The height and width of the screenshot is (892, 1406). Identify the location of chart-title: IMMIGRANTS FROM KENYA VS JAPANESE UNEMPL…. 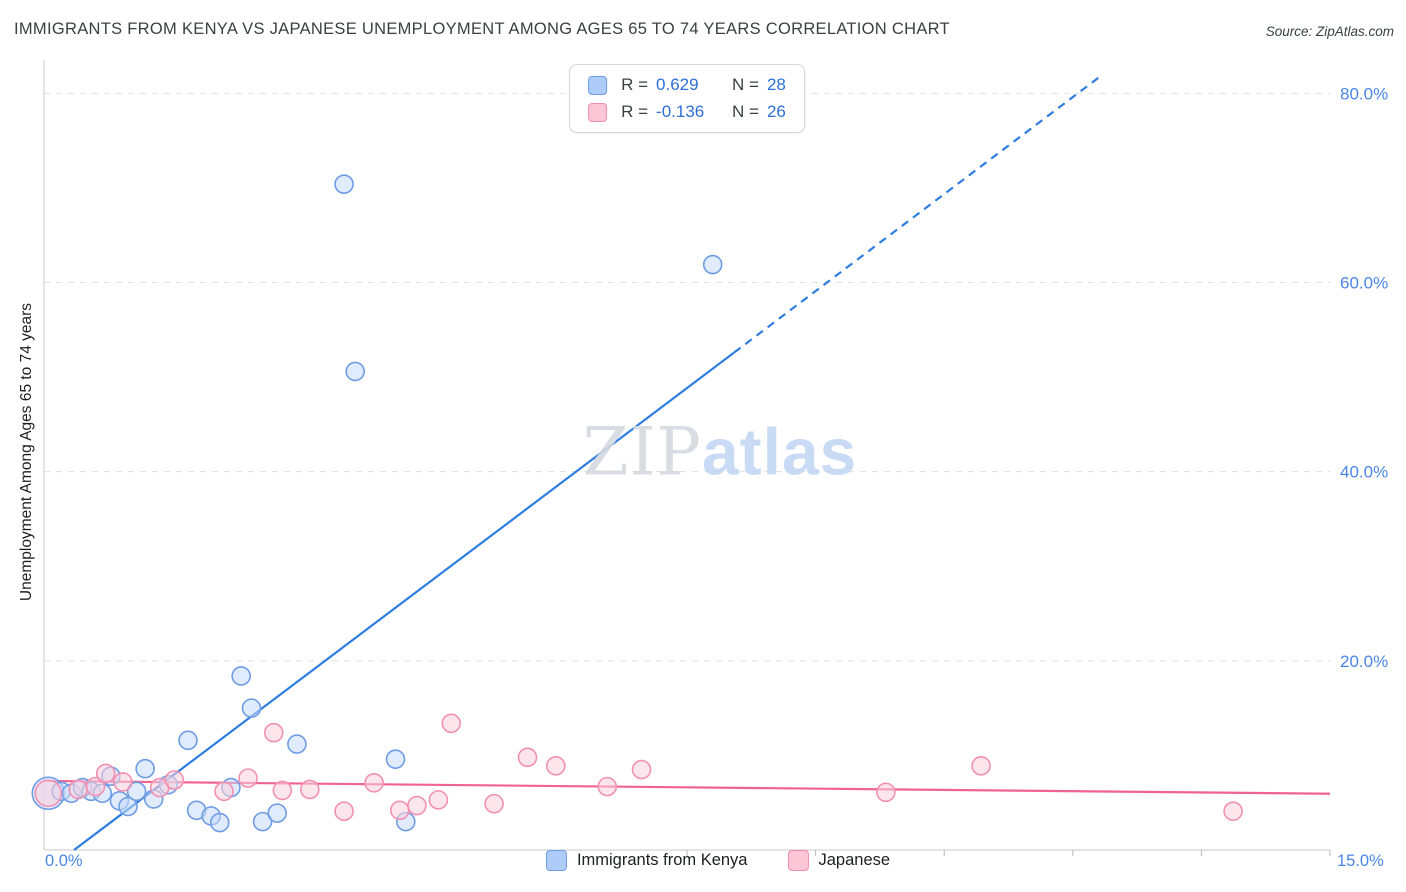
(482, 29).